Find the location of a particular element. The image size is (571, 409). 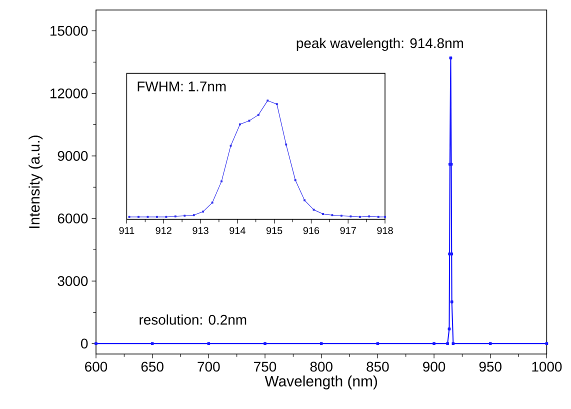

annotation: FWHM: 1.7nm is located at coordinates (182, 87).